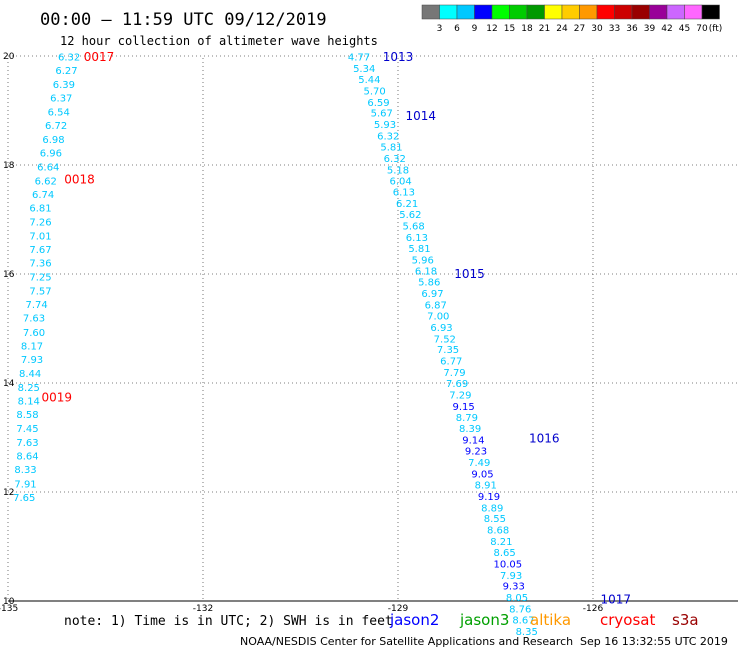  I want to click on wave-height-value: 5.70, so click(374, 91).